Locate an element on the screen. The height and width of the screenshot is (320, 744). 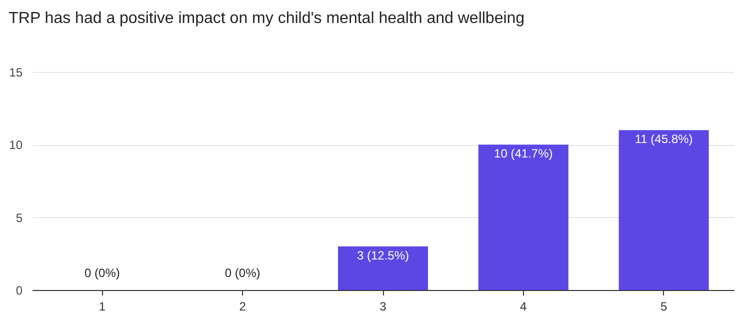
x-tick-label: 5 is located at coordinates (664, 307).